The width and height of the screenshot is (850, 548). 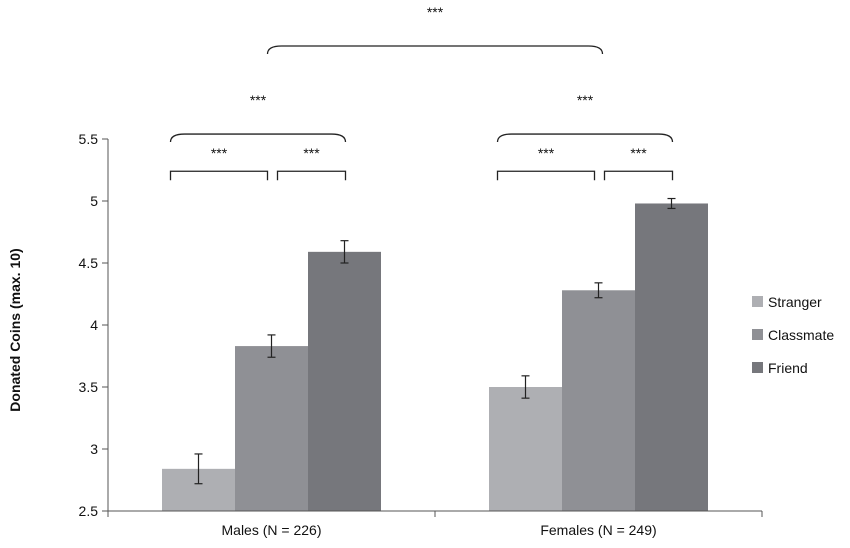 I want to click on x-category-label: Females (N = 249), so click(x=598, y=530).